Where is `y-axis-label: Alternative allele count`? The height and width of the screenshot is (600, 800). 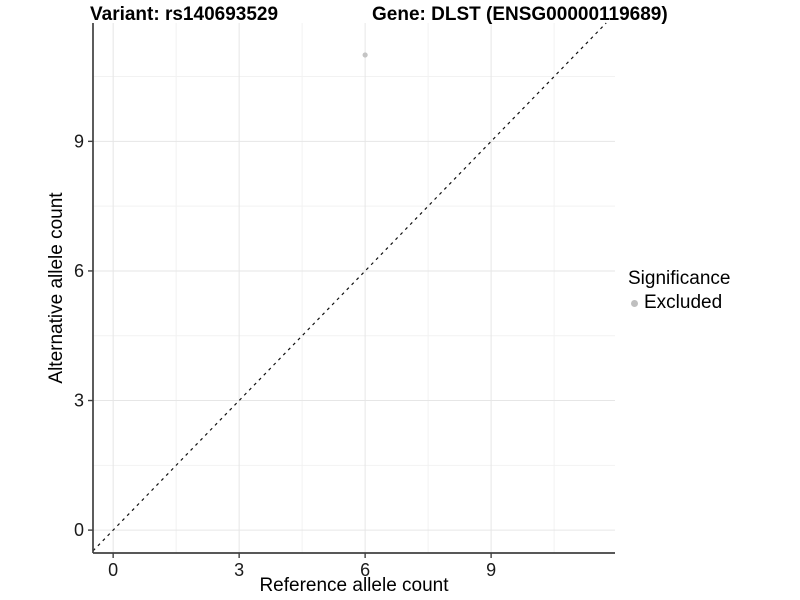 y-axis-label: Alternative allele count is located at coordinates (56, 288).